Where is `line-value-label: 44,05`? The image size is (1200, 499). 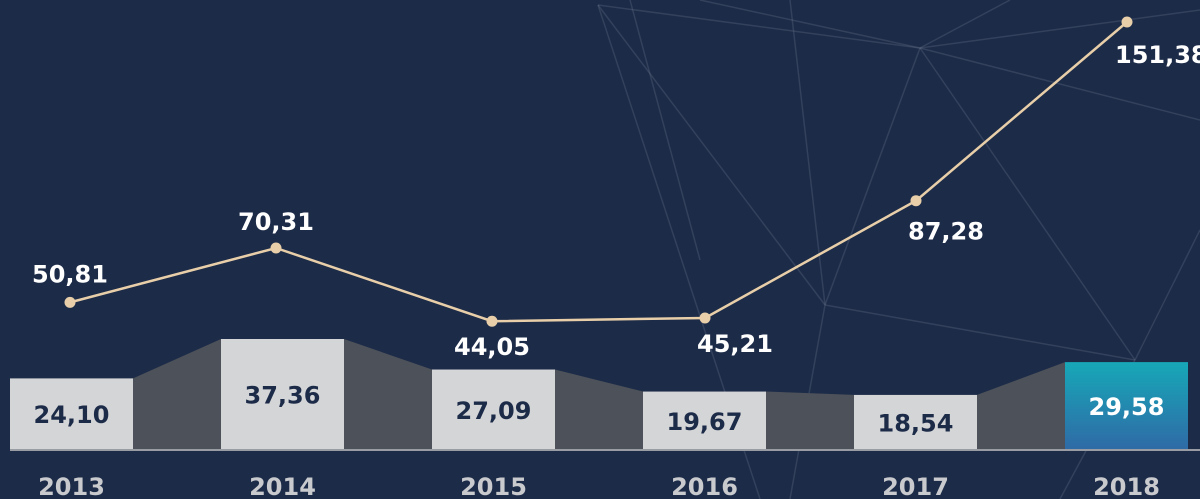
line-value-label: 44,05 is located at coordinates (492, 347).